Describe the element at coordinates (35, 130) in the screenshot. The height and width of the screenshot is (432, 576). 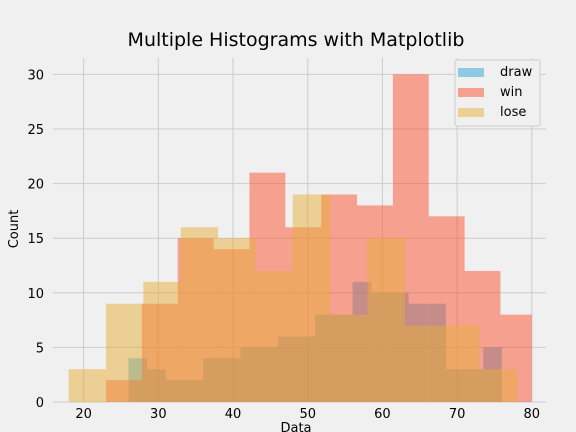
I see `y-tick-label: 25` at that location.